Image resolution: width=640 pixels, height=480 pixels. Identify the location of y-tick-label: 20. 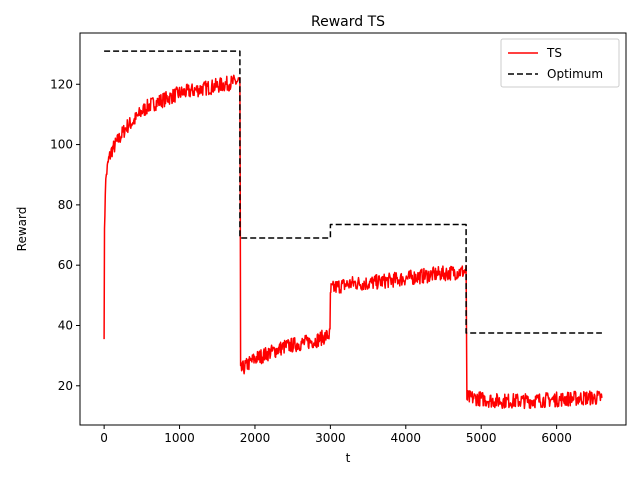
(65, 386).